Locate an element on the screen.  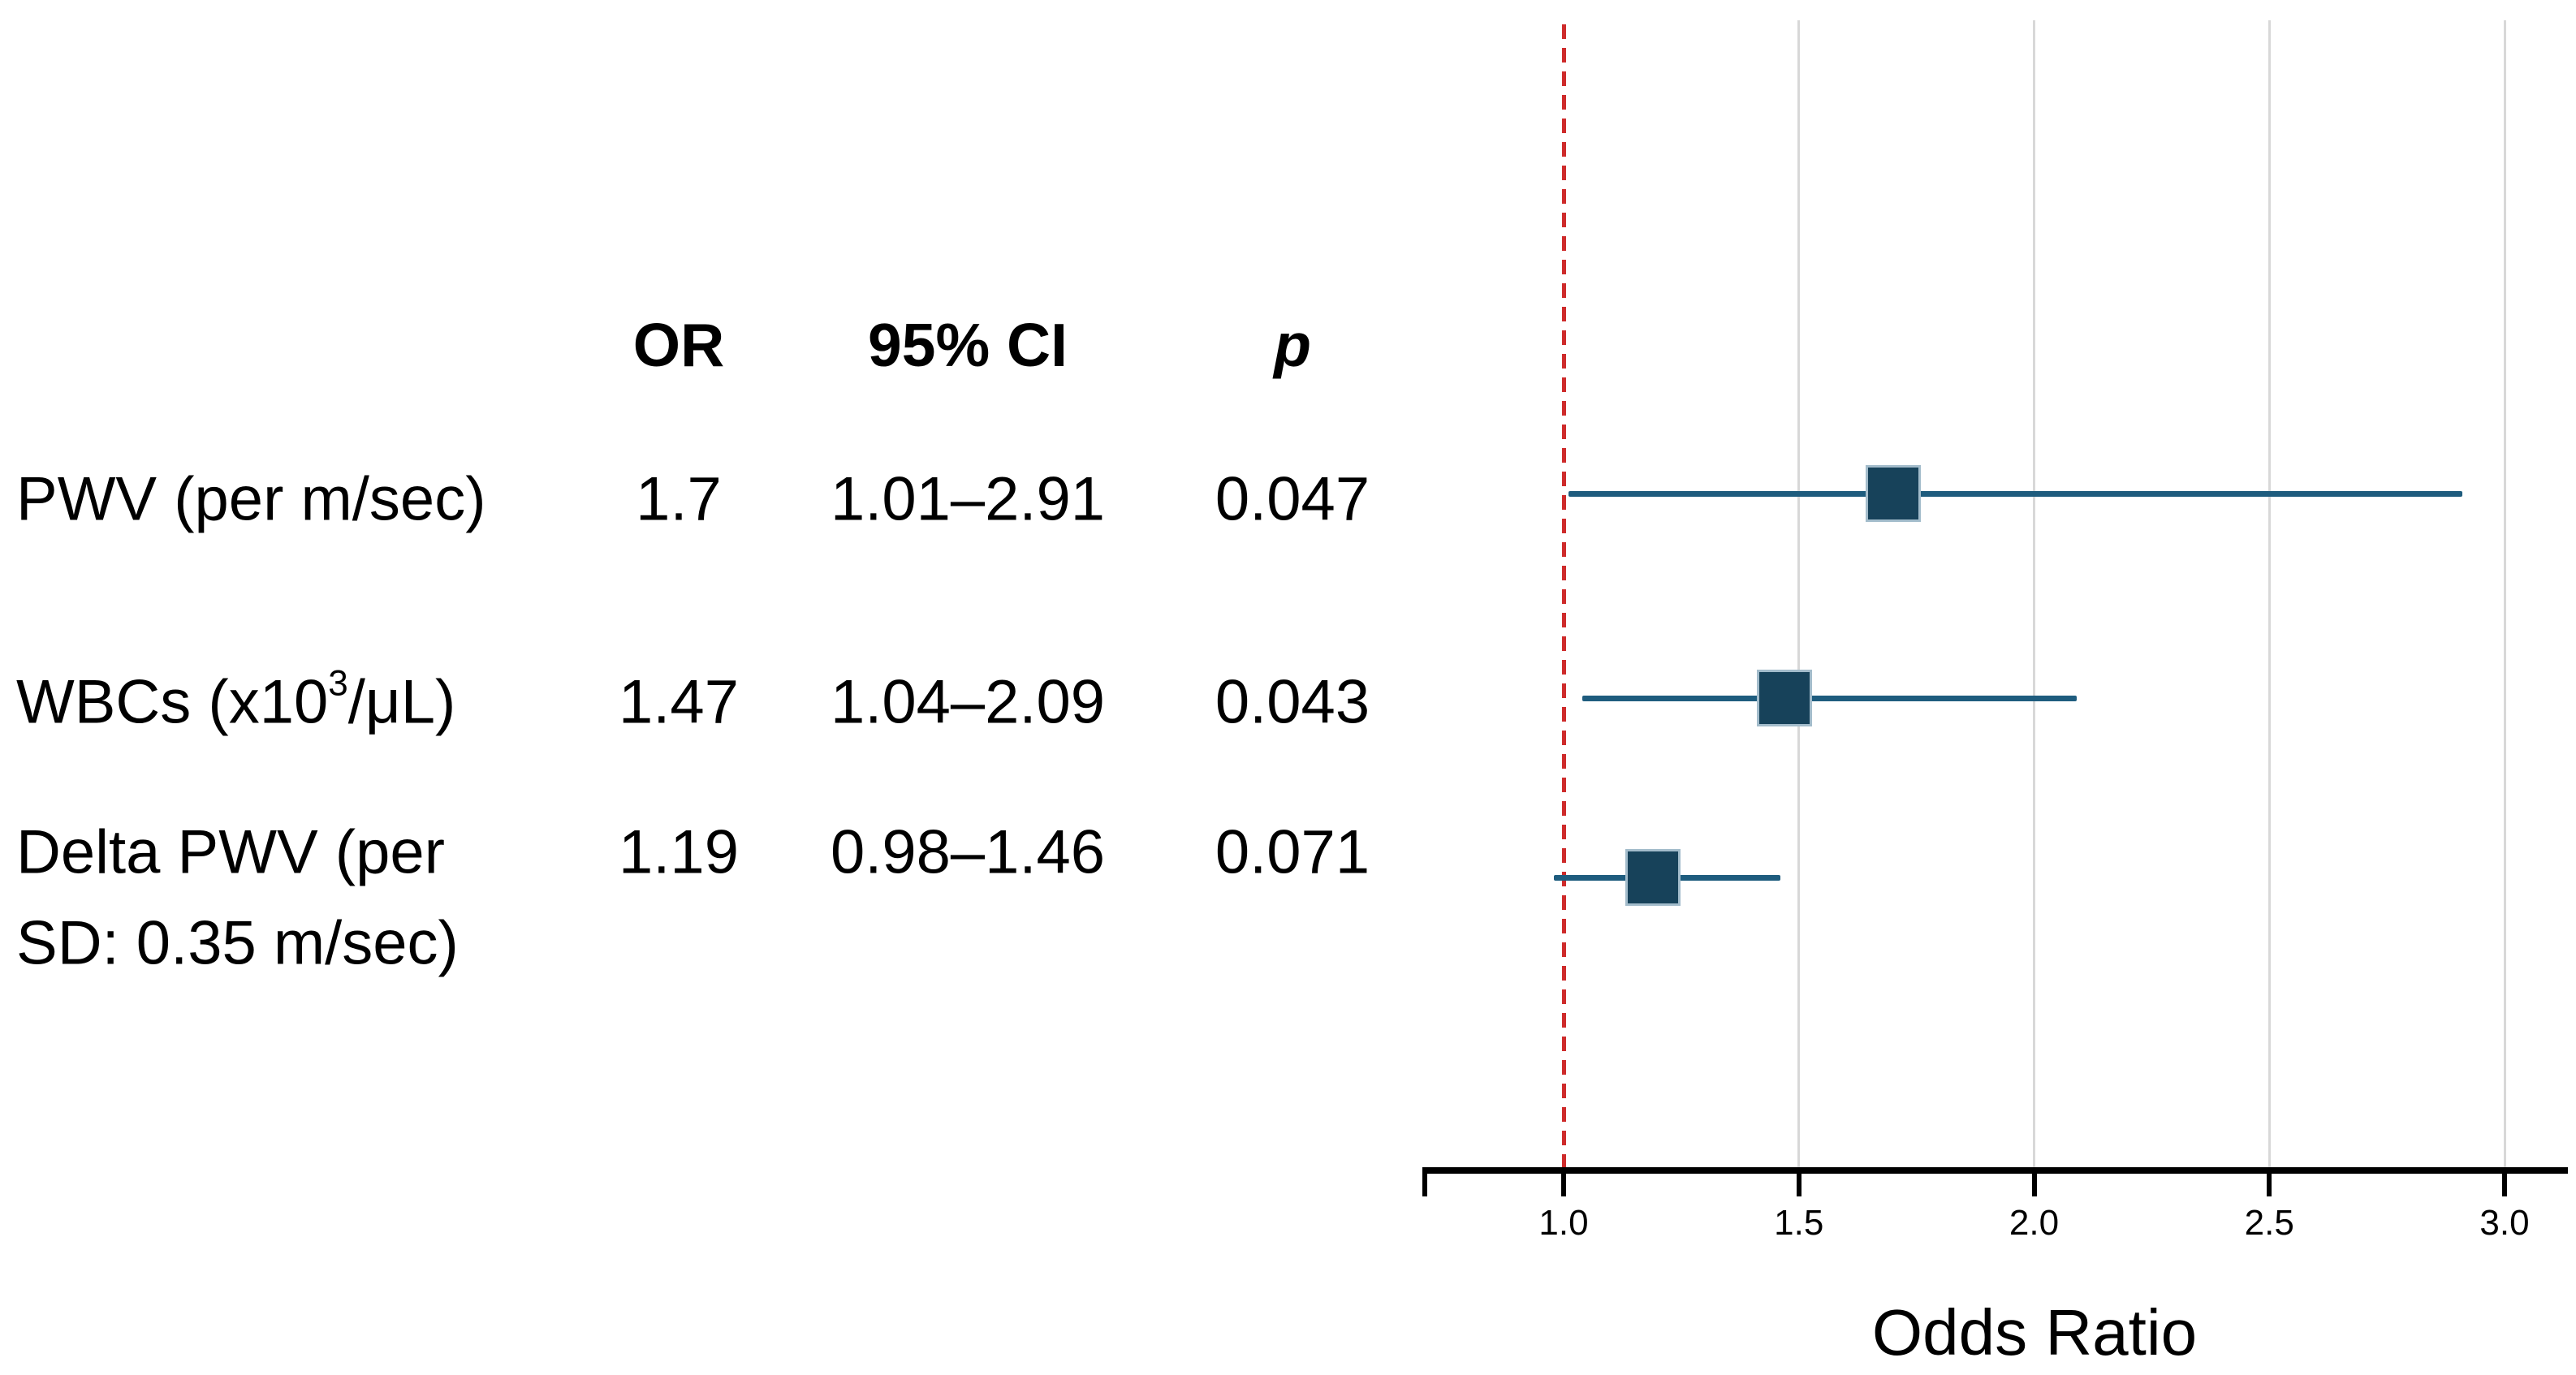
p-value: 0.047 is located at coordinates (1292, 499).